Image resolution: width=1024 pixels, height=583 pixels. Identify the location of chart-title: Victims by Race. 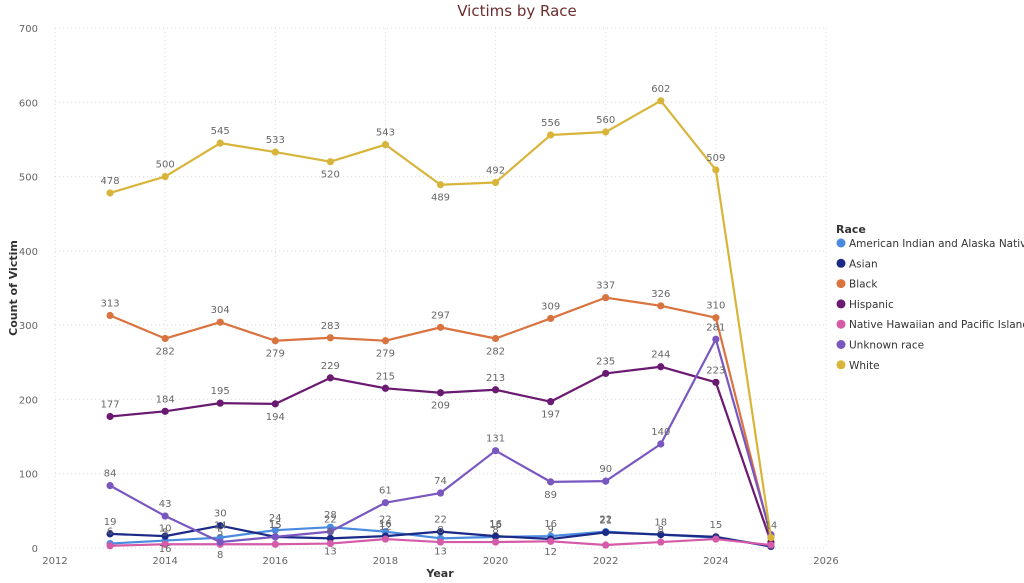
(517, 11).